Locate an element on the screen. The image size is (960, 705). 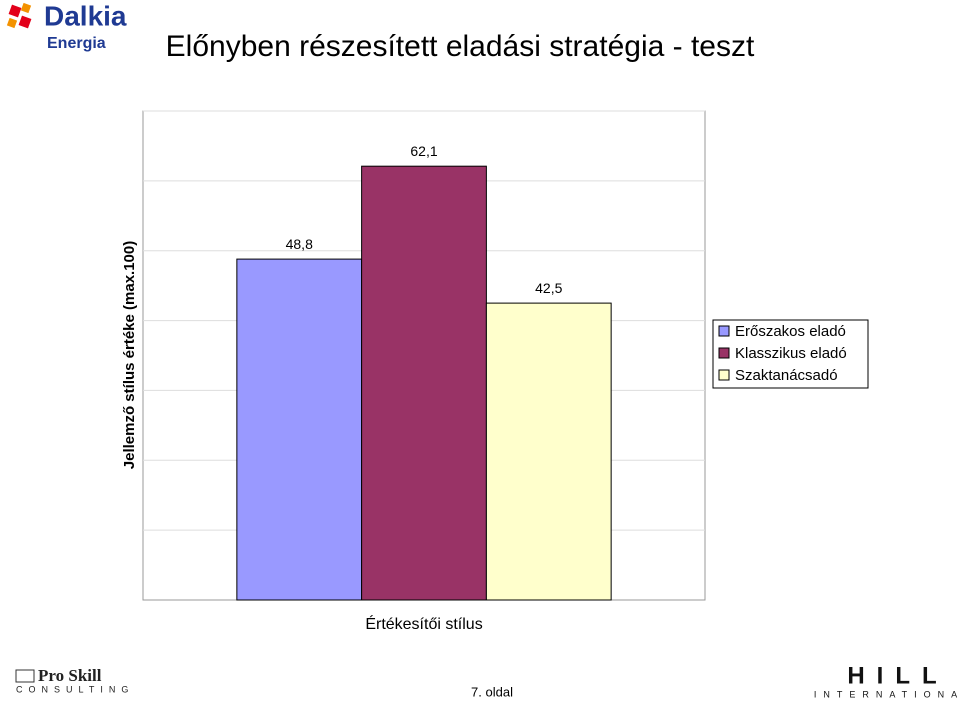
logo-subtext: INTERNATIONAL is located at coordinates (887, 694).